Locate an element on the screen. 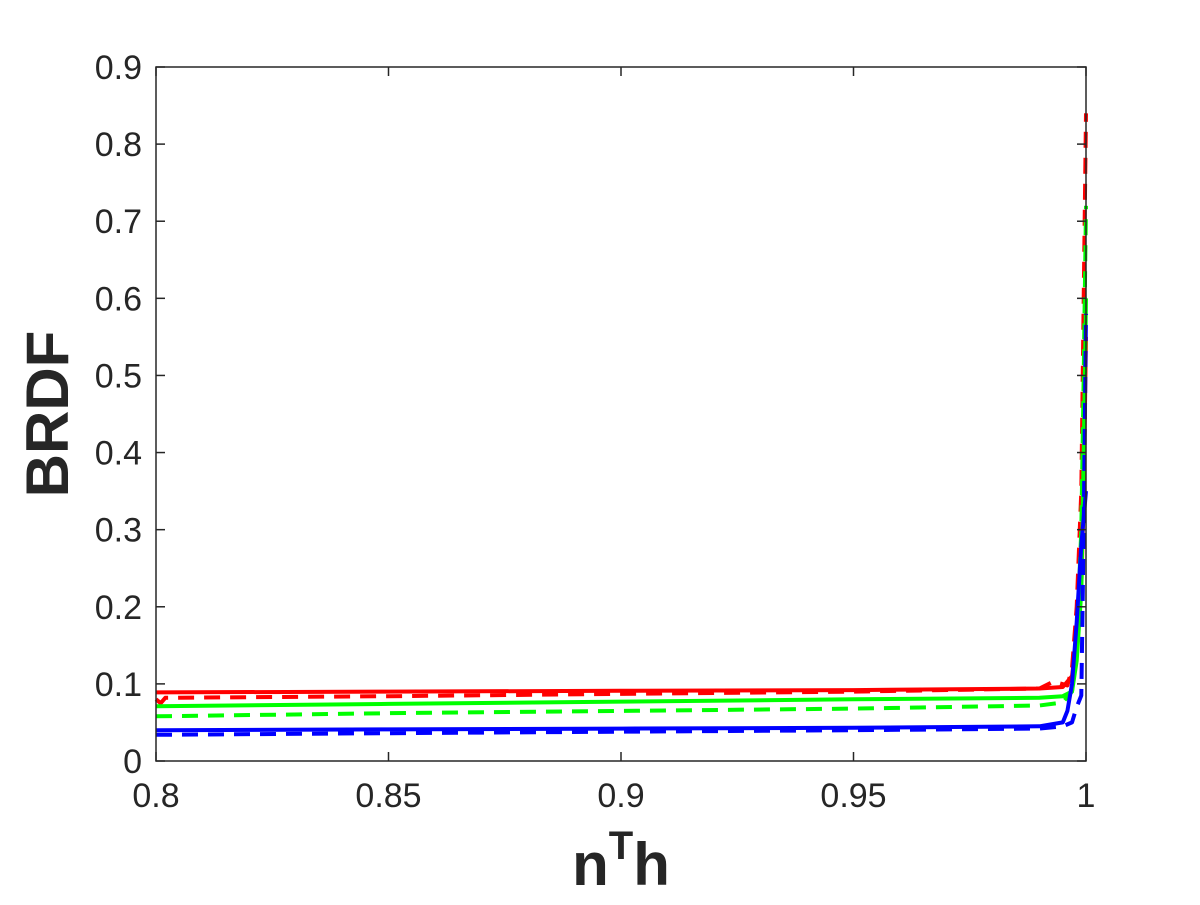 The width and height of the screenshot is (1200, 905). y-tick-label: 0.9 is located at coordinates (118, 68).